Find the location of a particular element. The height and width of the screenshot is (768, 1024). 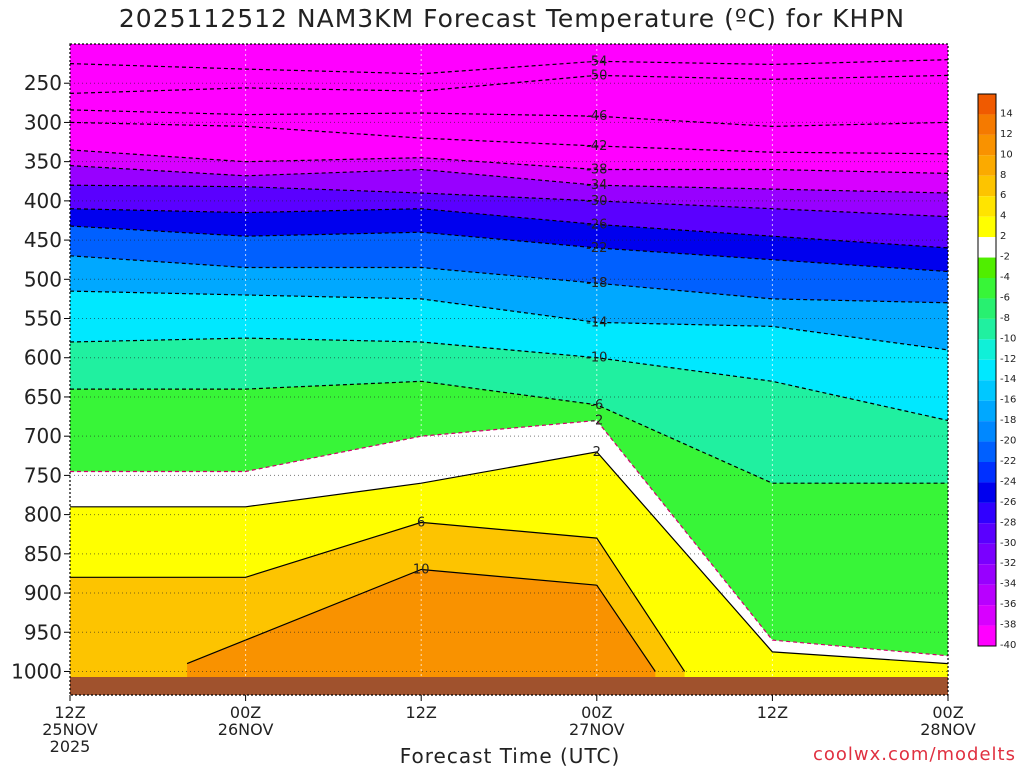

colorbar-label: -6 is located at coordinates (1005, 297).